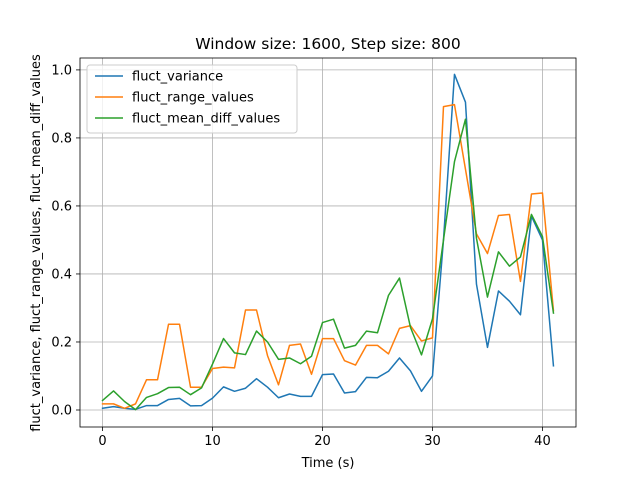 The width and height of the screenshot is (640, 480). I want to click on x-tick-label: 20, so click(322, 441).